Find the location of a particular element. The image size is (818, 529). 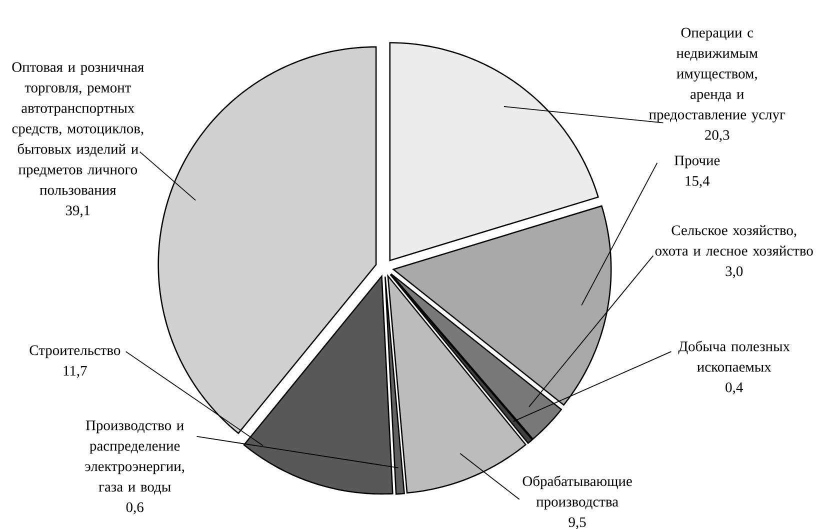

slice-label: Сельское хозяйство, охота и лесное хозяйство is located at coordinates (734, 240).